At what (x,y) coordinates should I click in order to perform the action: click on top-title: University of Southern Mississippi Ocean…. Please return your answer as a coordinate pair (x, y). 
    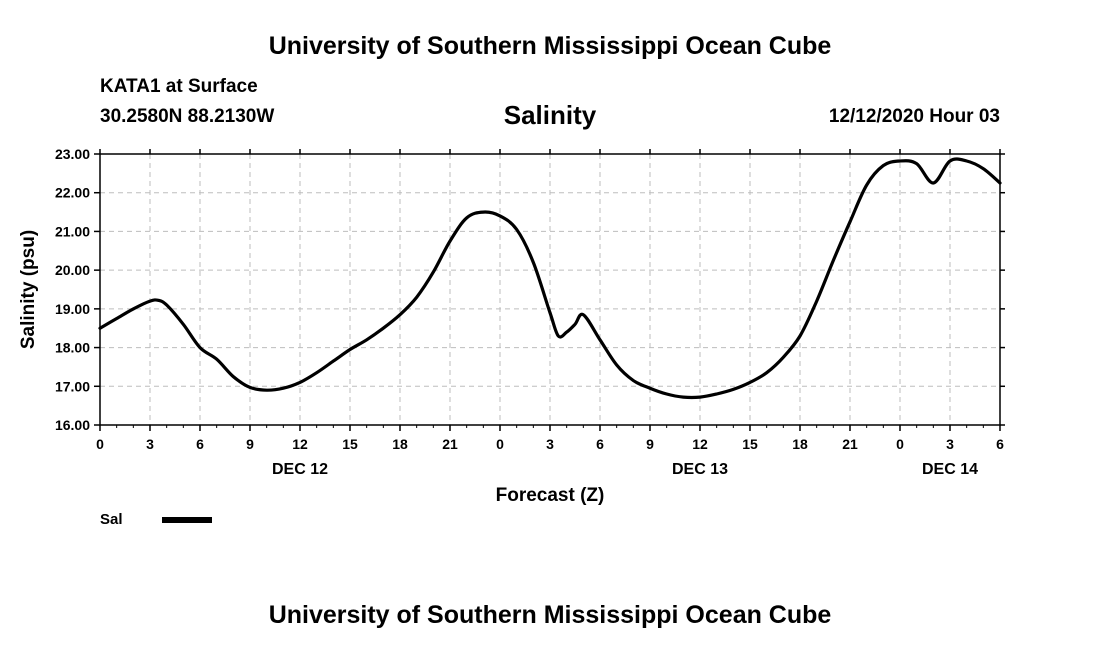
    Looking at the image, I should click on (550, 46).